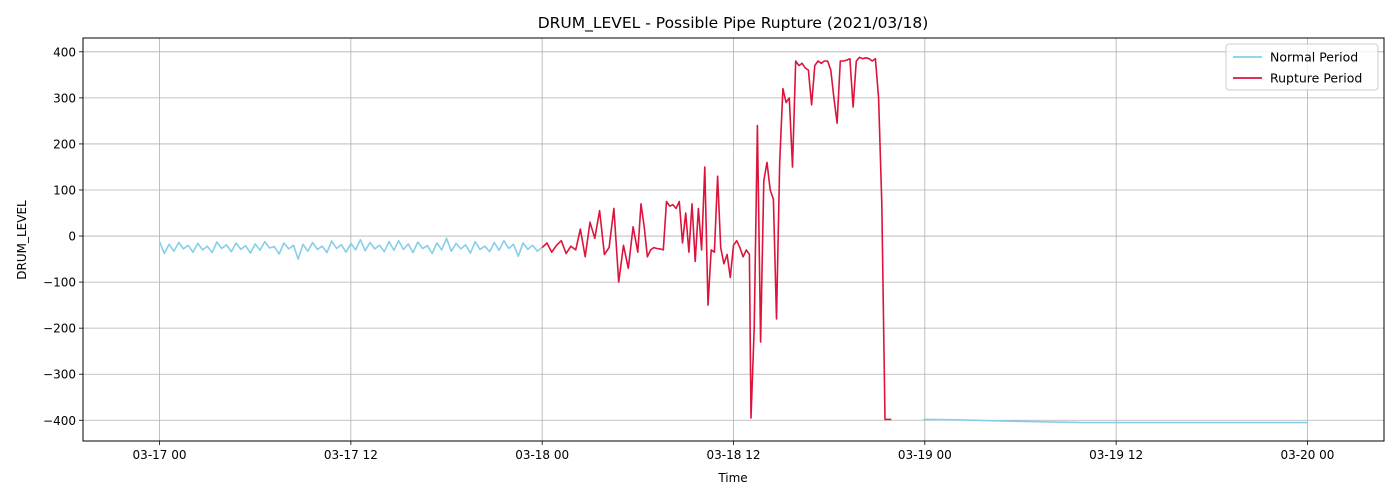  I want to click on y-tick-label: 200, so click(64, 144).